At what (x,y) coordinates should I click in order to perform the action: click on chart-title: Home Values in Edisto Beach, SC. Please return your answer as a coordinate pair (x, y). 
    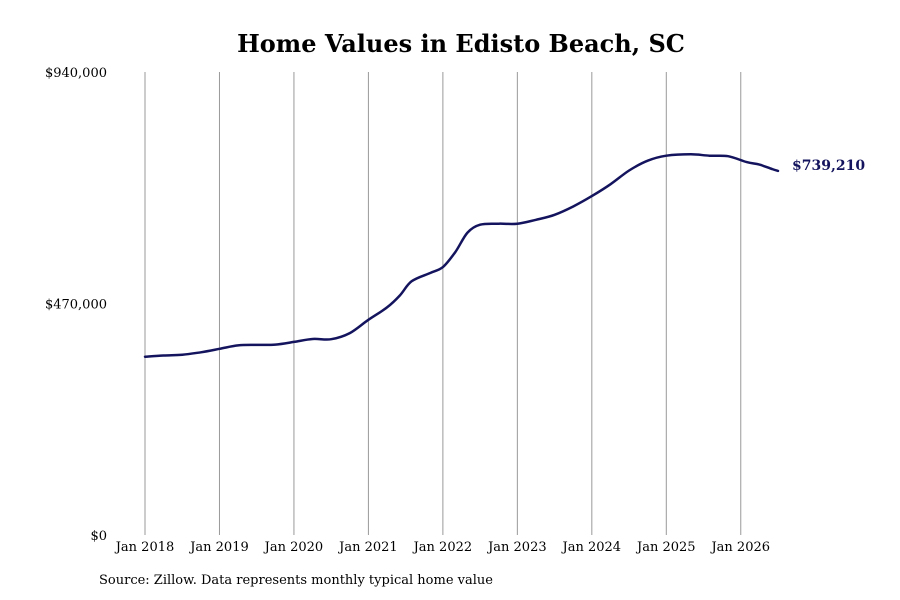
    Looking at the image, I should click on (461, 43).